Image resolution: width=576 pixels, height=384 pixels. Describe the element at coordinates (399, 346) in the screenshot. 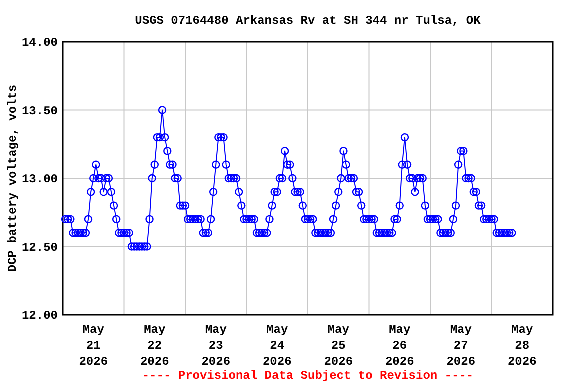

I see `x-tick-label: May 26 2026` at that location.